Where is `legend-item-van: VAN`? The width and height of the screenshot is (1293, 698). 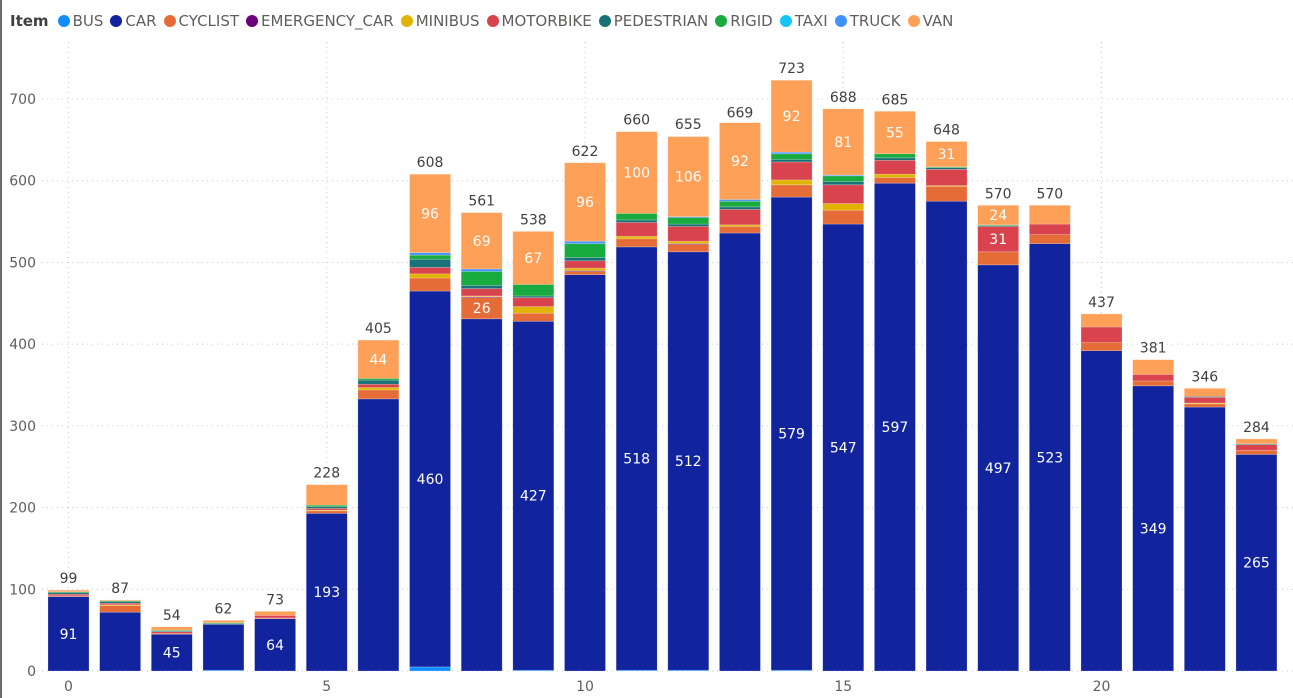
legend-item-van: VAN is located at coordinates (930, 21).